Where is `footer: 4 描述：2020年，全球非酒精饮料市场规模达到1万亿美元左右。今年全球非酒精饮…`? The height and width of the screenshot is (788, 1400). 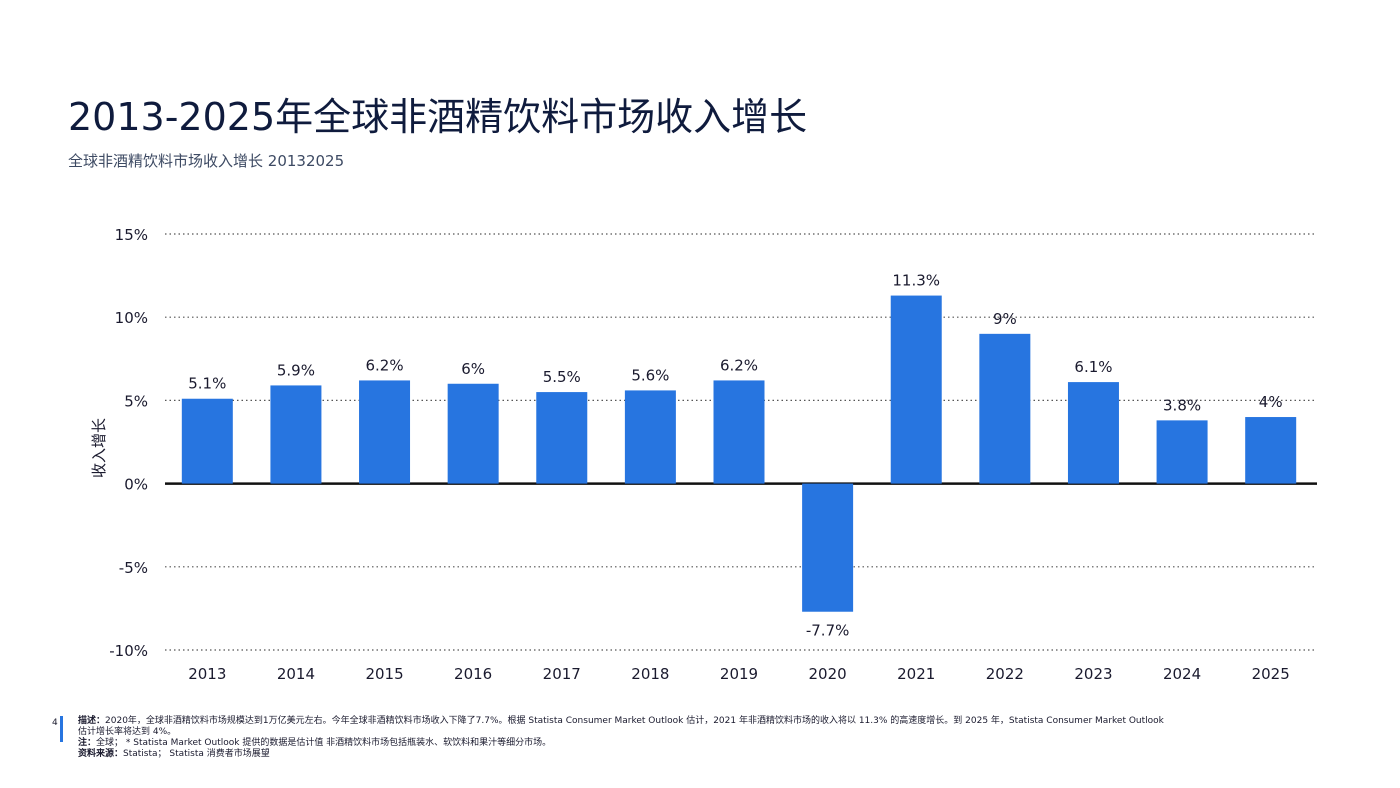
footer: 4 描述：2020年，全球非酒精饮料市场规模达到1万亿美元左右。今年全球非酒精饮… is located at coordinates (612, 738).